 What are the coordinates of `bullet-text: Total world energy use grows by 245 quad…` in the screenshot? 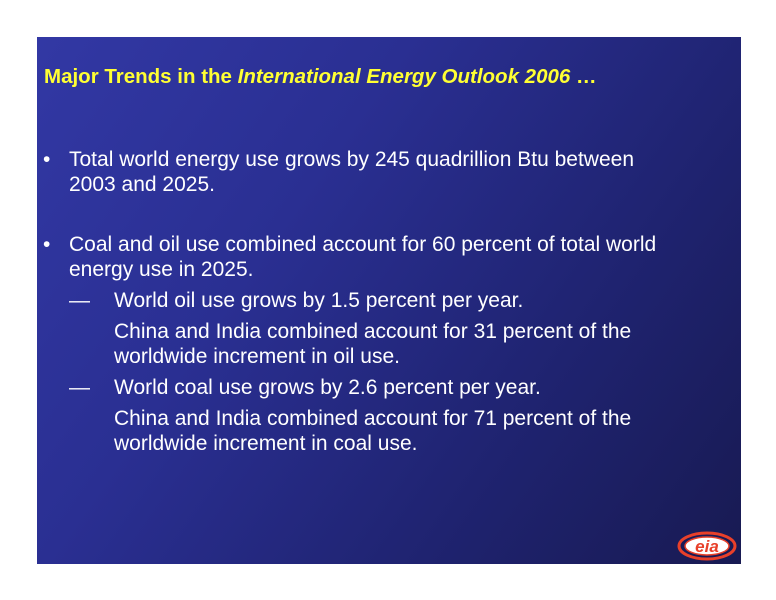 It's located at (352, 172).